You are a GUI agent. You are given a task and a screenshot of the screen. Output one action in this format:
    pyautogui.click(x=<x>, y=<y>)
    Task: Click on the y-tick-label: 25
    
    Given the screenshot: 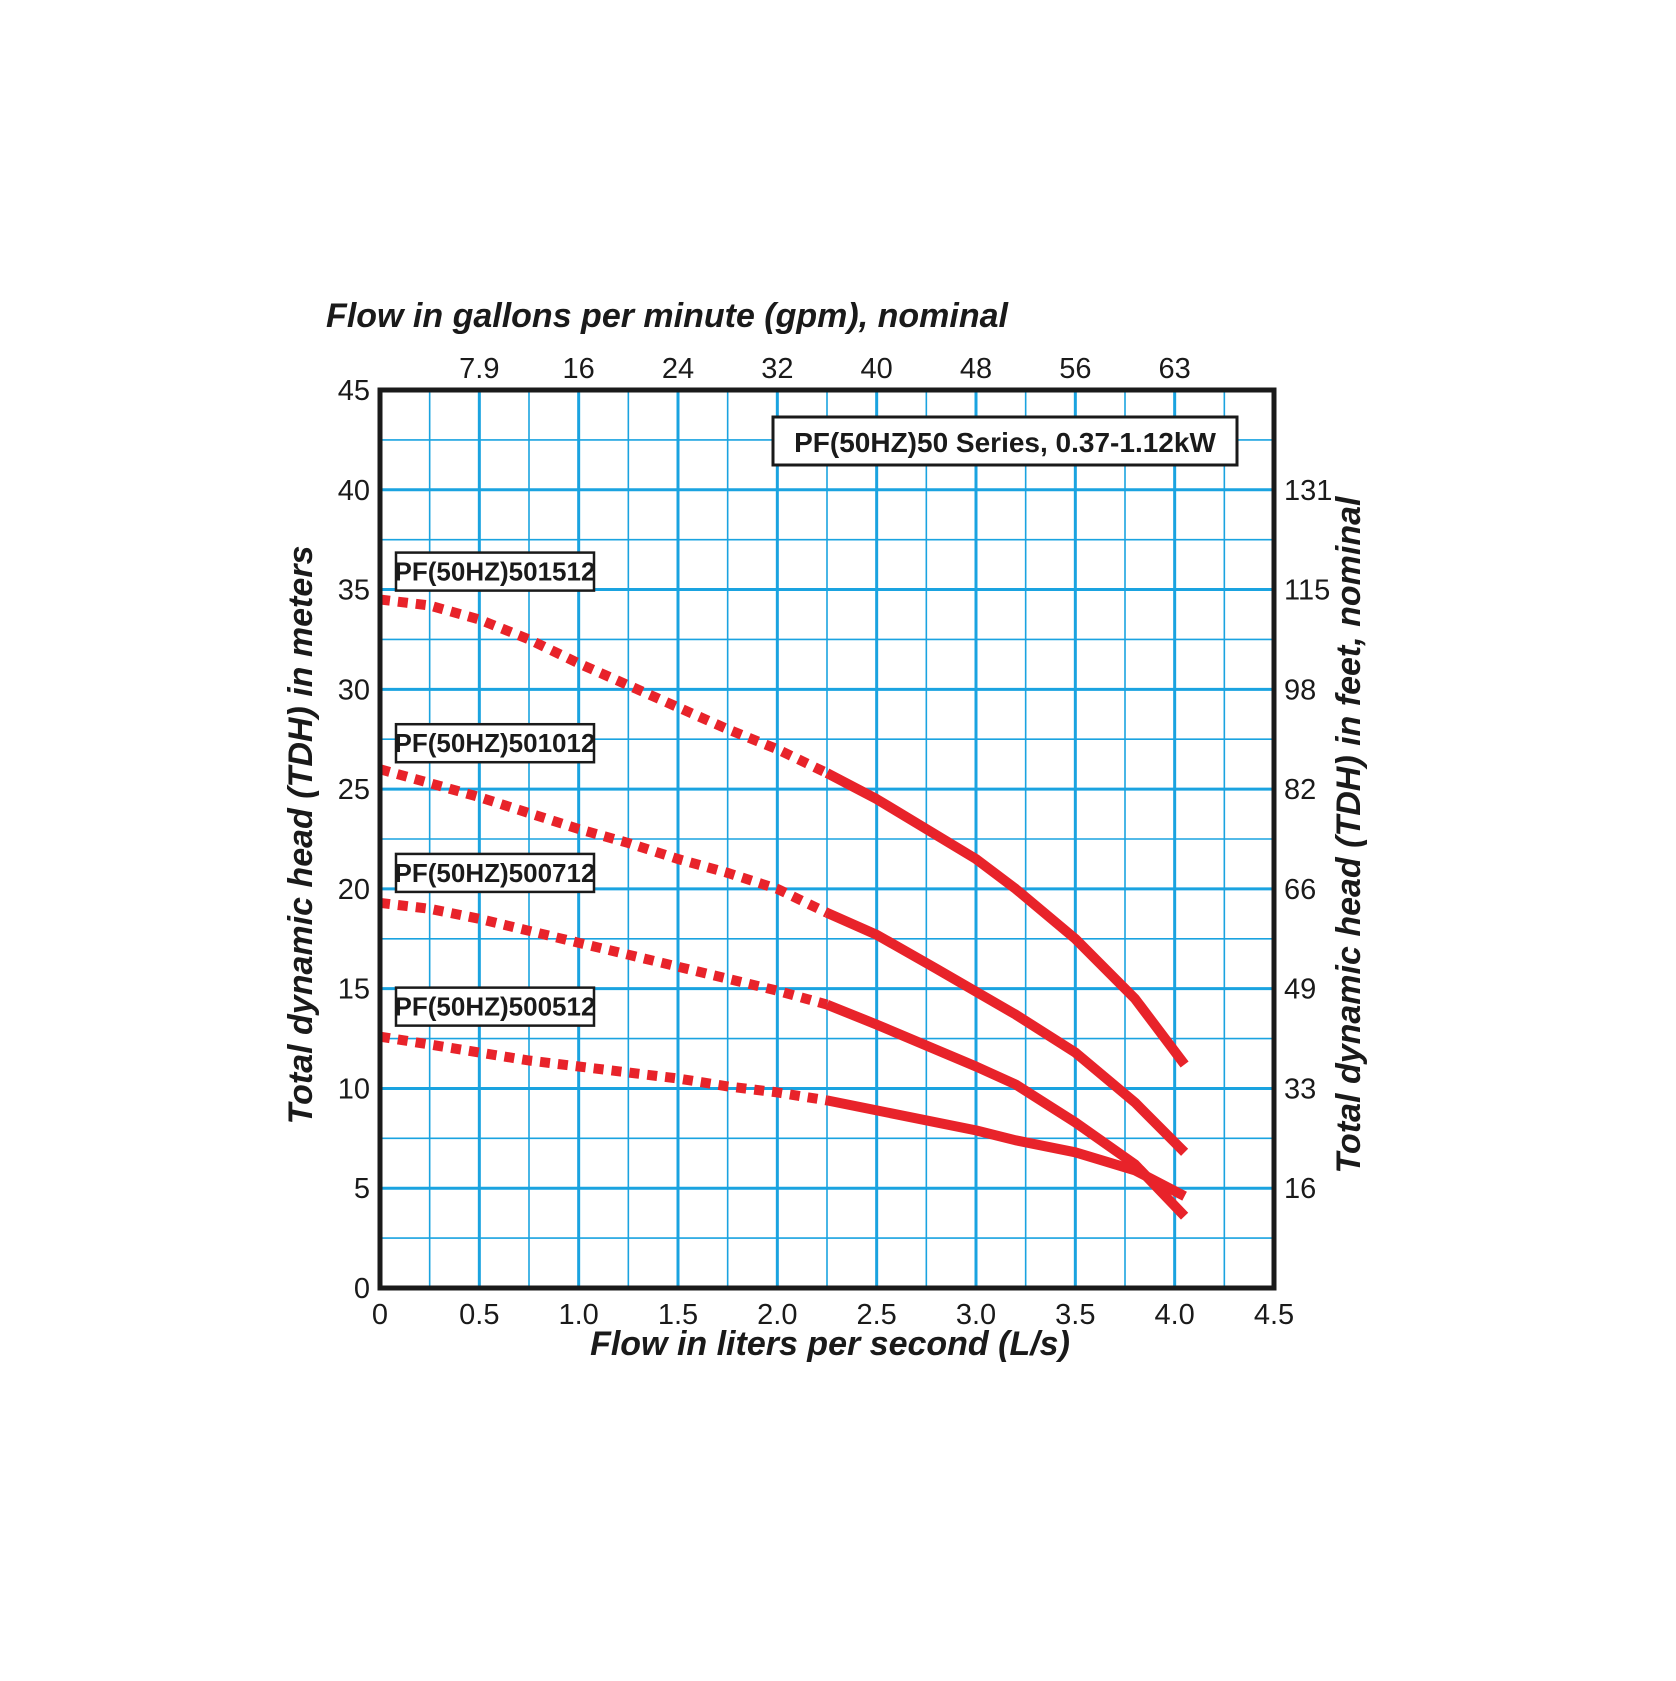 What is the action you would take?
    pyautogui.click(x=354, y=790)
    